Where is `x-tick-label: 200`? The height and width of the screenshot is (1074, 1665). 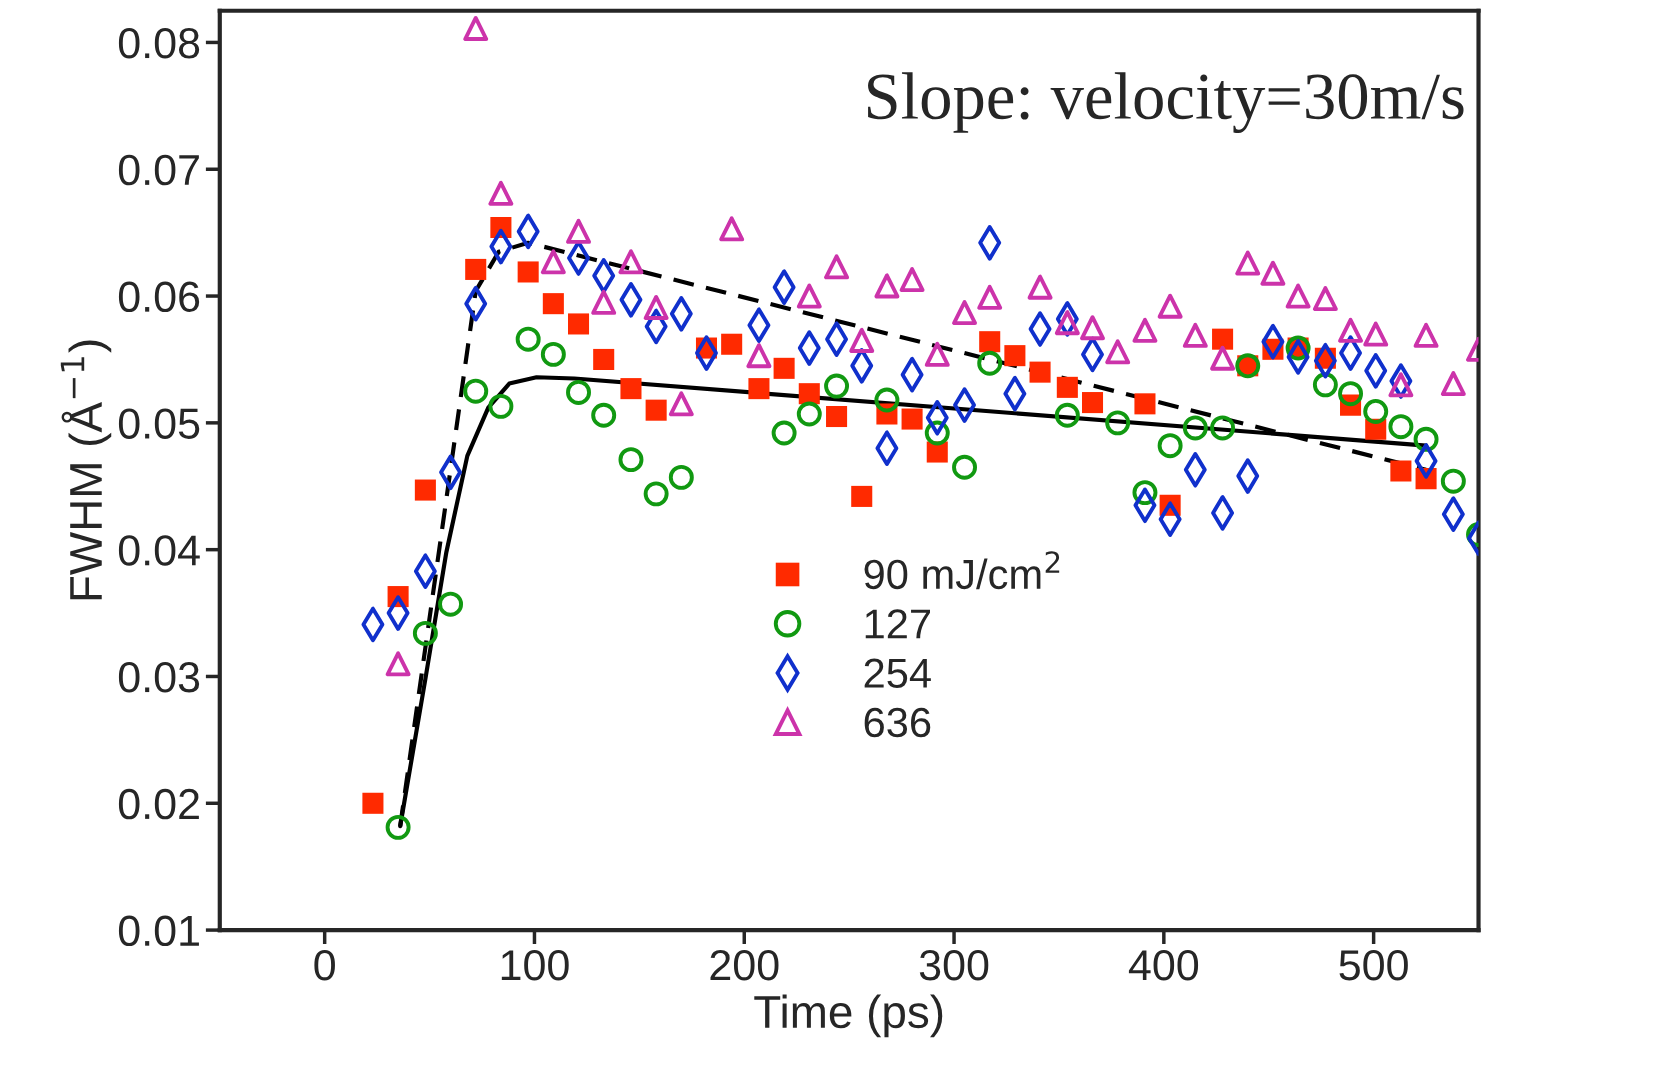 x-tick-label: 200 is located at coordinates (744, 965).